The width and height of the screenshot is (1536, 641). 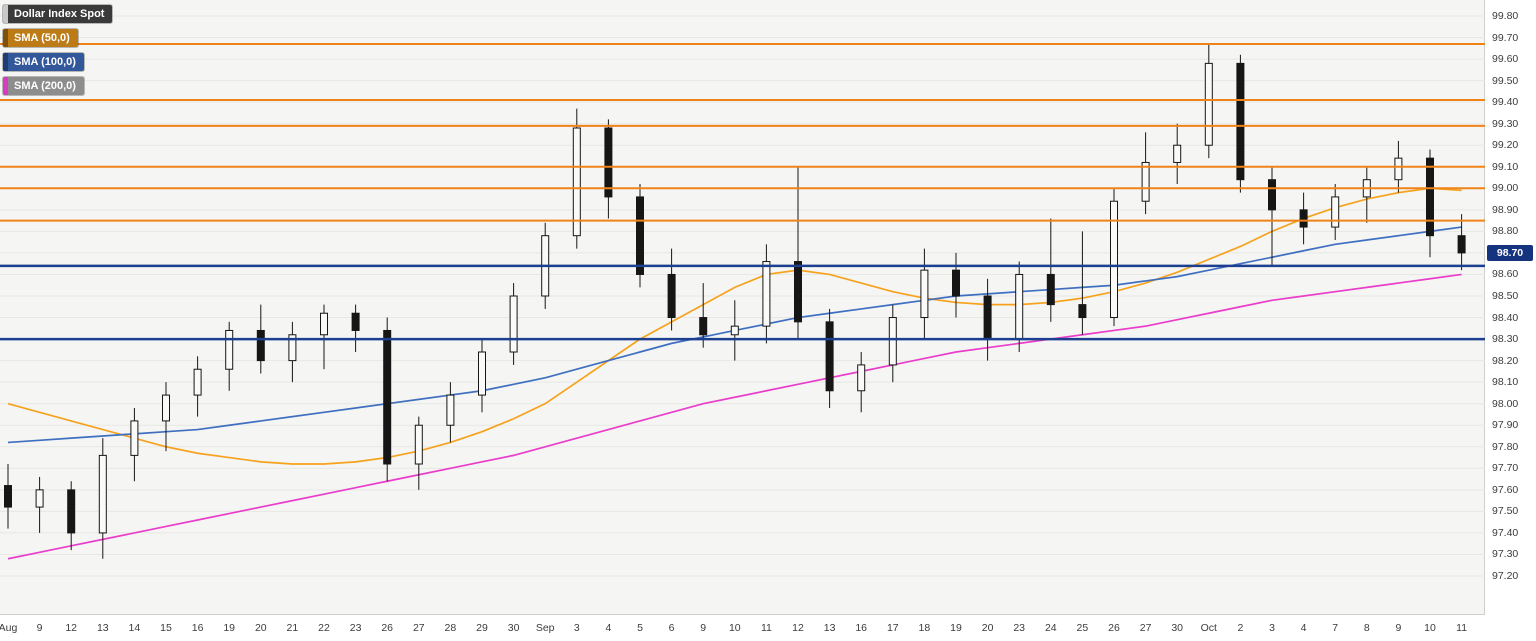 I want to click on sma100-legend-chip: SMA (100,0), so click(x=43, y=62).